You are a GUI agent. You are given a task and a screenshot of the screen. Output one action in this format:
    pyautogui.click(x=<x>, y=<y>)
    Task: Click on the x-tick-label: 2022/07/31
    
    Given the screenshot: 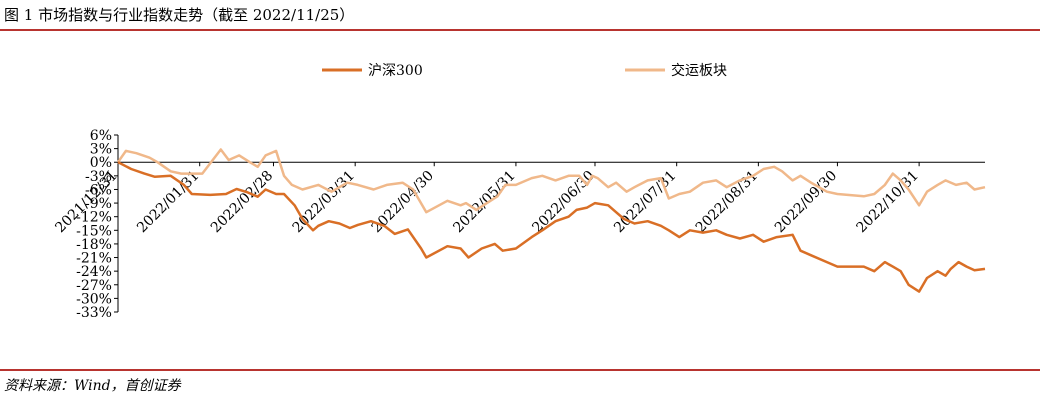 What is the action you would take?
    pyautogui.click(x=645, y=202)
    